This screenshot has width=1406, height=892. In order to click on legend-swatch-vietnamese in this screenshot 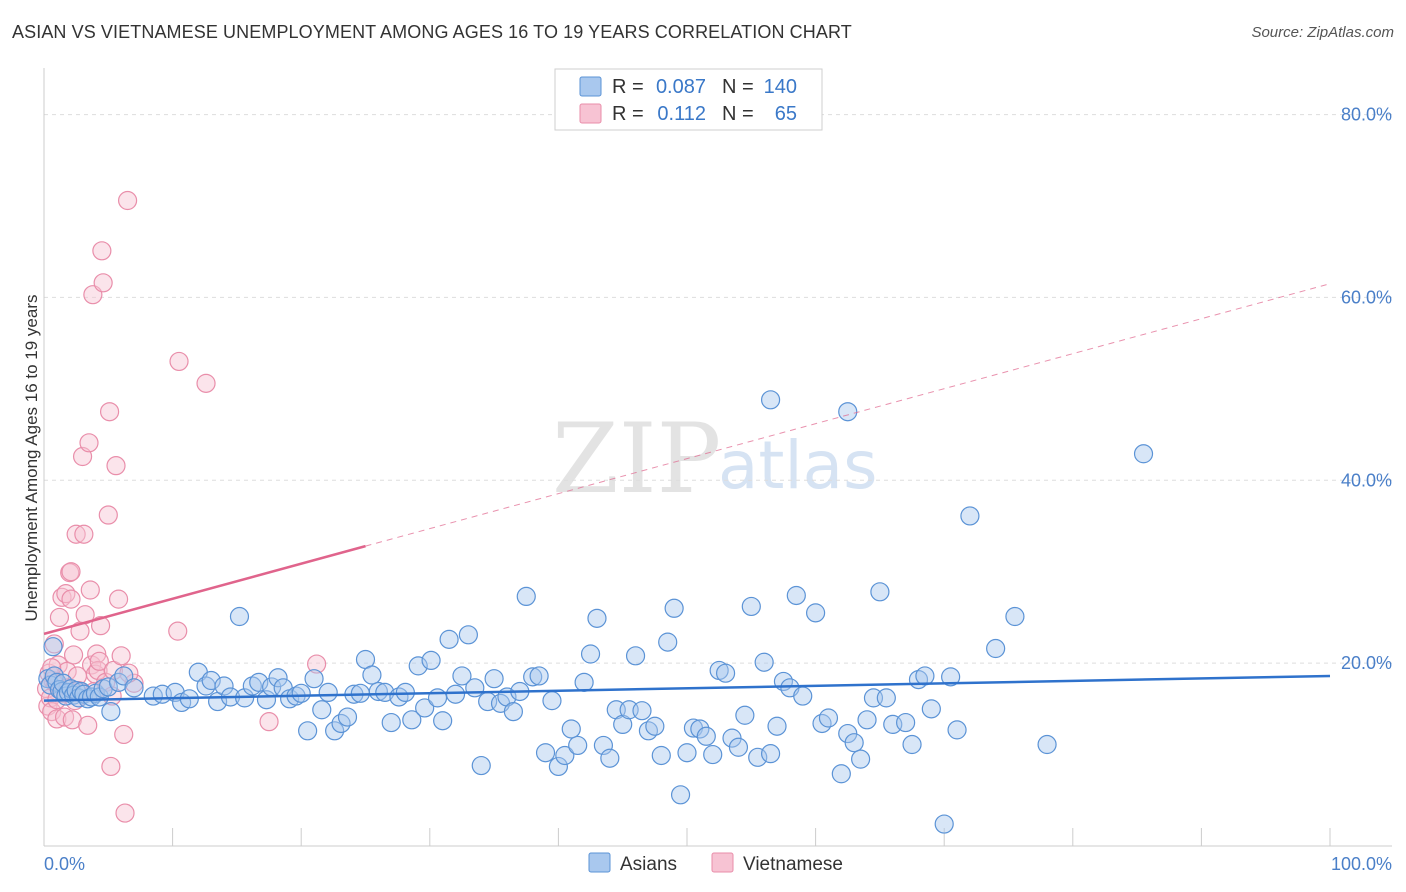, I will do `click(590, 113)`.